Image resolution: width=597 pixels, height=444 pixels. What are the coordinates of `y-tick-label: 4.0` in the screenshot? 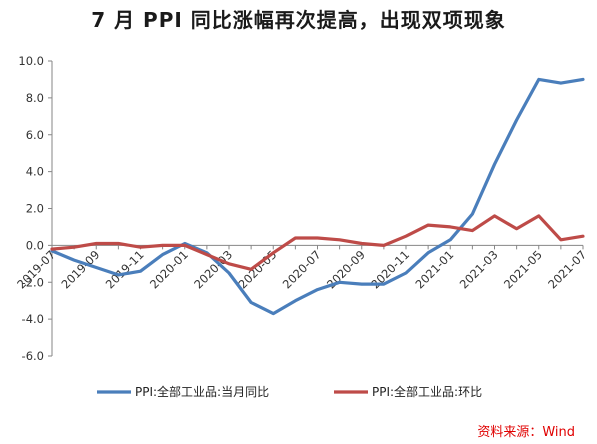 It's located at (35, 172).